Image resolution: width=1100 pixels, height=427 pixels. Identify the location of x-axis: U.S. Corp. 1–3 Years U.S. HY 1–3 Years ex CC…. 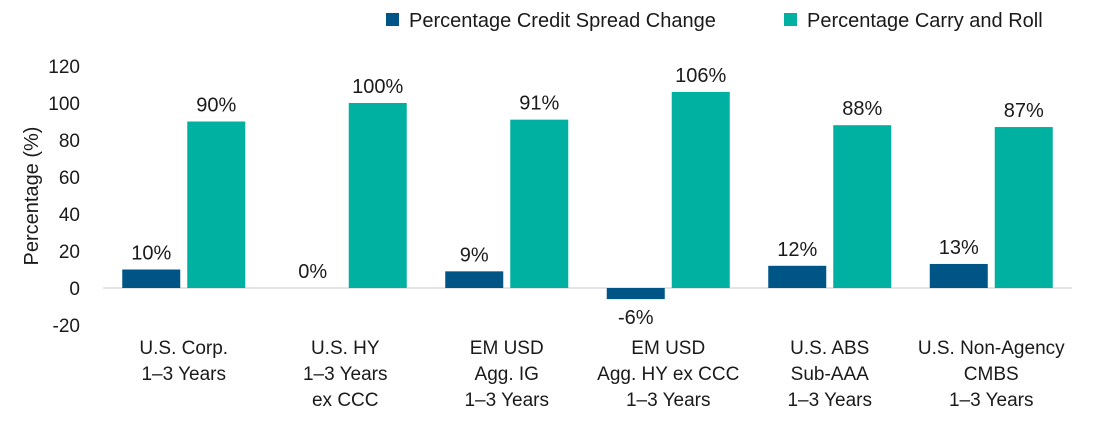
(602, 374).